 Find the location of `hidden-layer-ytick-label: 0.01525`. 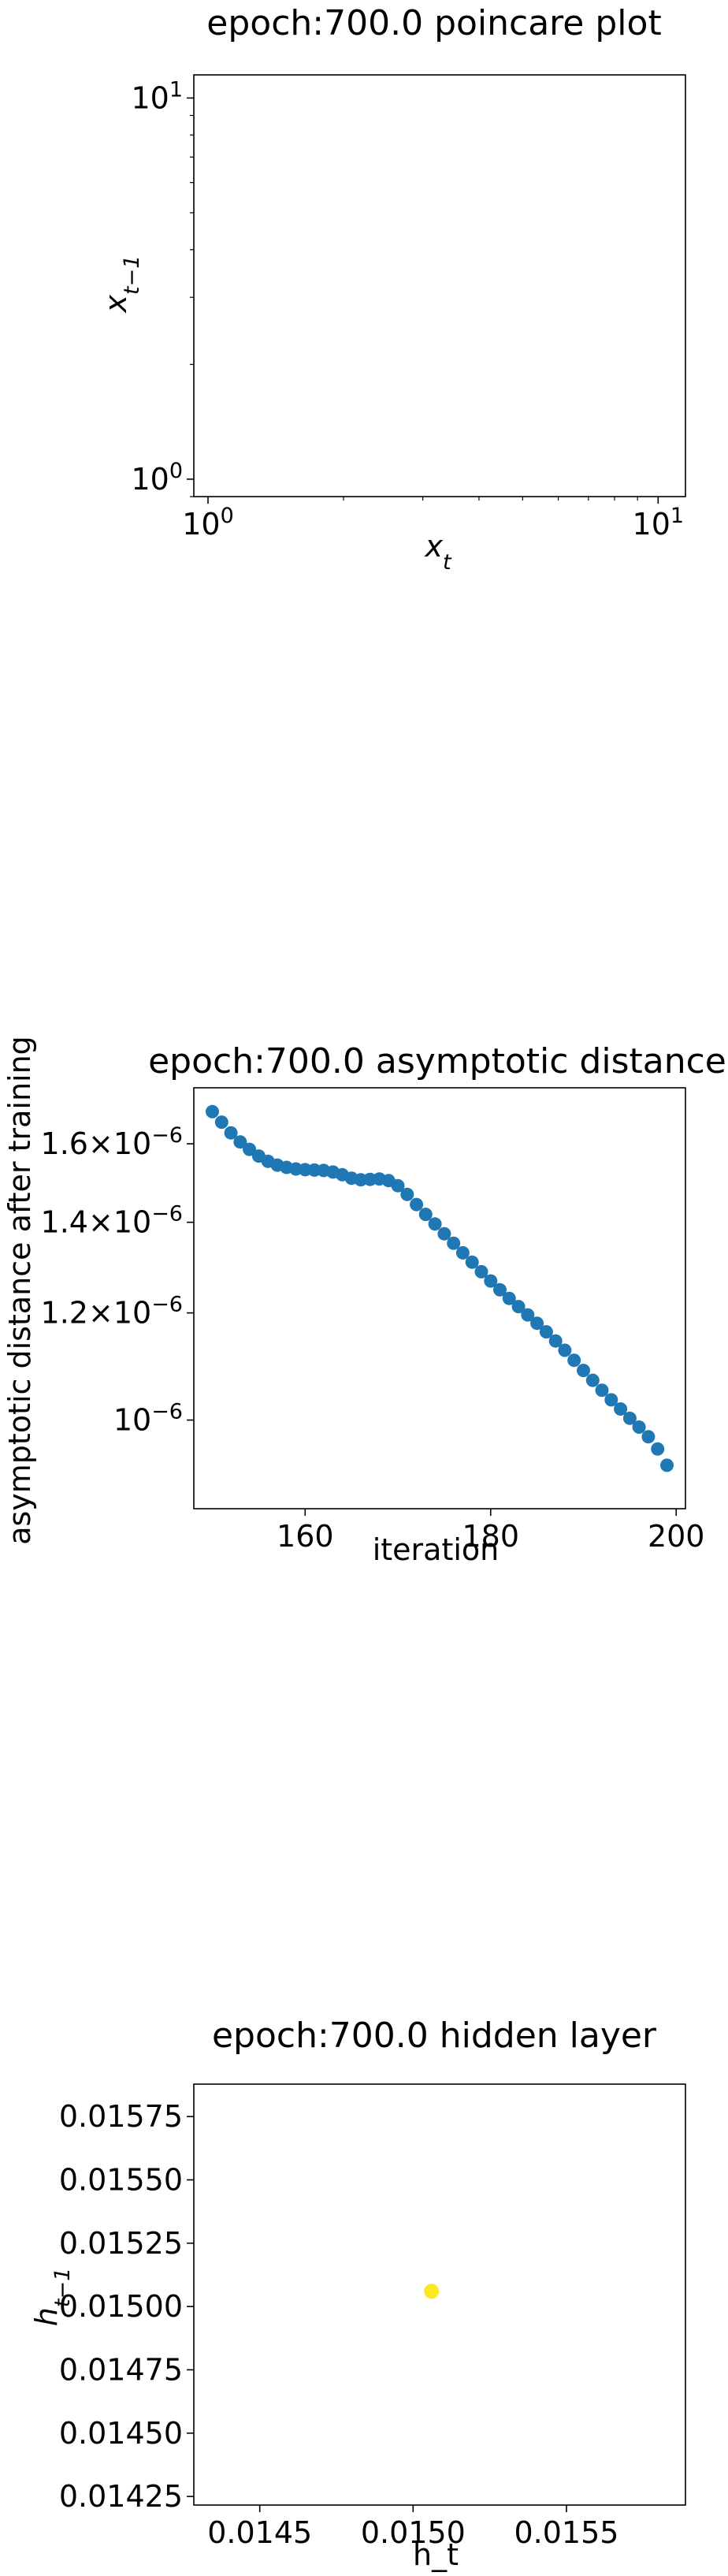

hidden-layer-ytick-label: 0.01525 is located at coordinates (121, 2243).